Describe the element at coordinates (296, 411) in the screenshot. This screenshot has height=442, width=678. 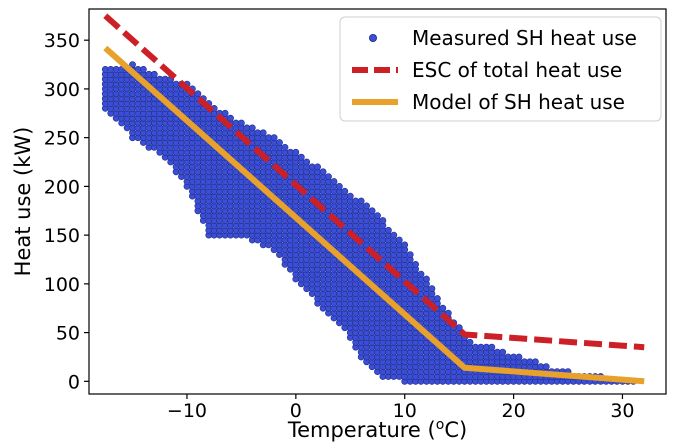
I see `x-tick-label: 0` at that location.